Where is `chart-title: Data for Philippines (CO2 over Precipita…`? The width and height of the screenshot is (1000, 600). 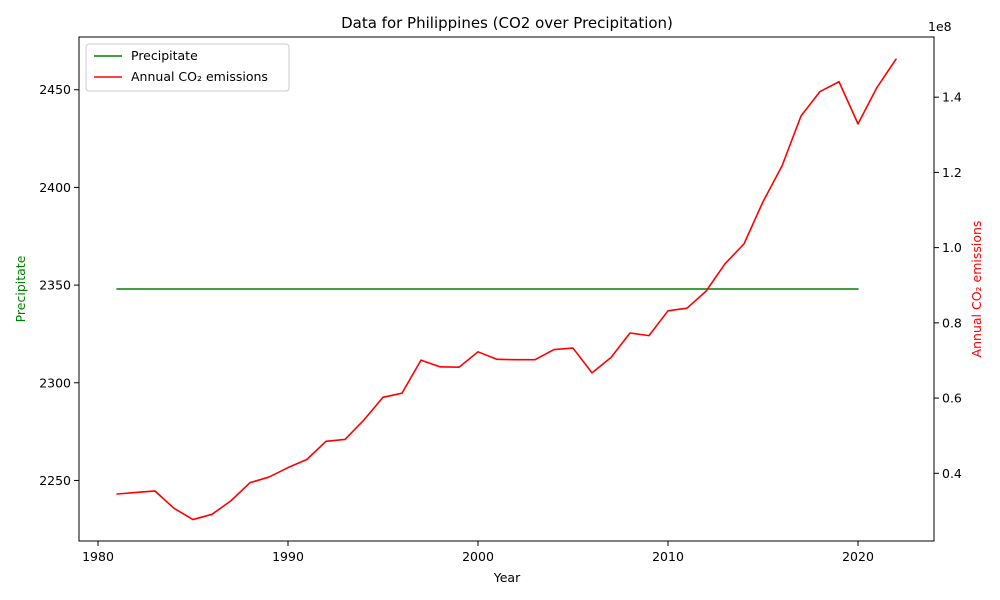 chart-title: Data for Philippines (CO2 over Precipita… is located at coordinates (507, 23).